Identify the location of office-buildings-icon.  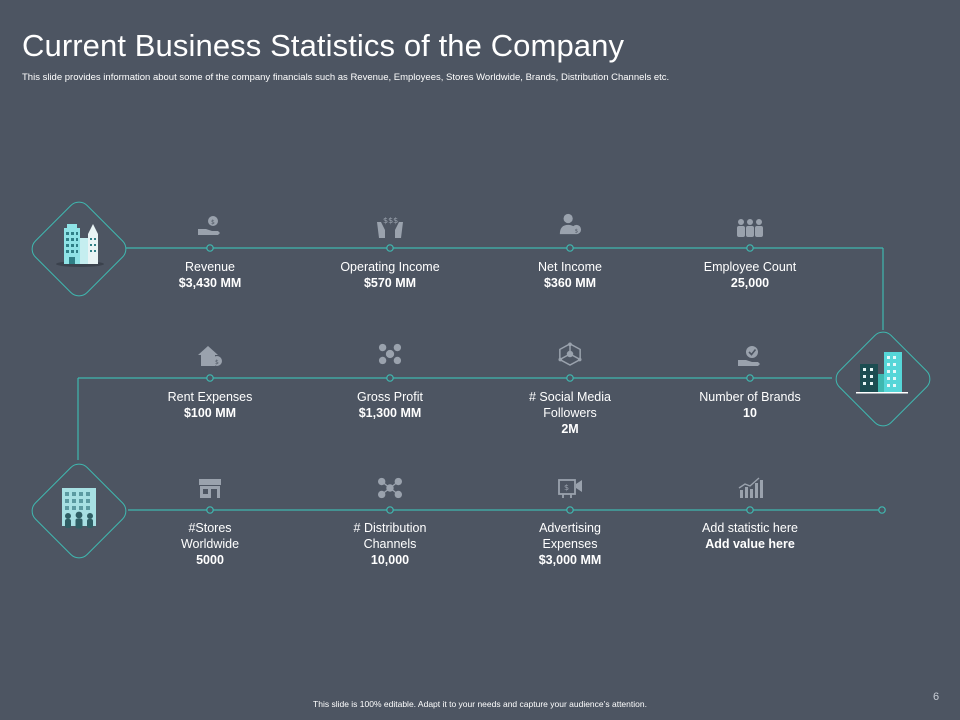
(80, 245).